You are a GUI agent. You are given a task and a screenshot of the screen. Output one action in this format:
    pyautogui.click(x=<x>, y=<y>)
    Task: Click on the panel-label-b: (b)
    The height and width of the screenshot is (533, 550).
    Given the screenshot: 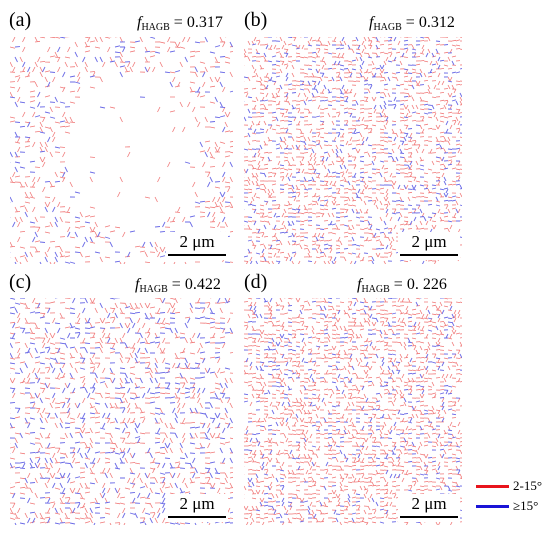 What is the action you would take?
    pyautogui.click(x=256, y=20)
    